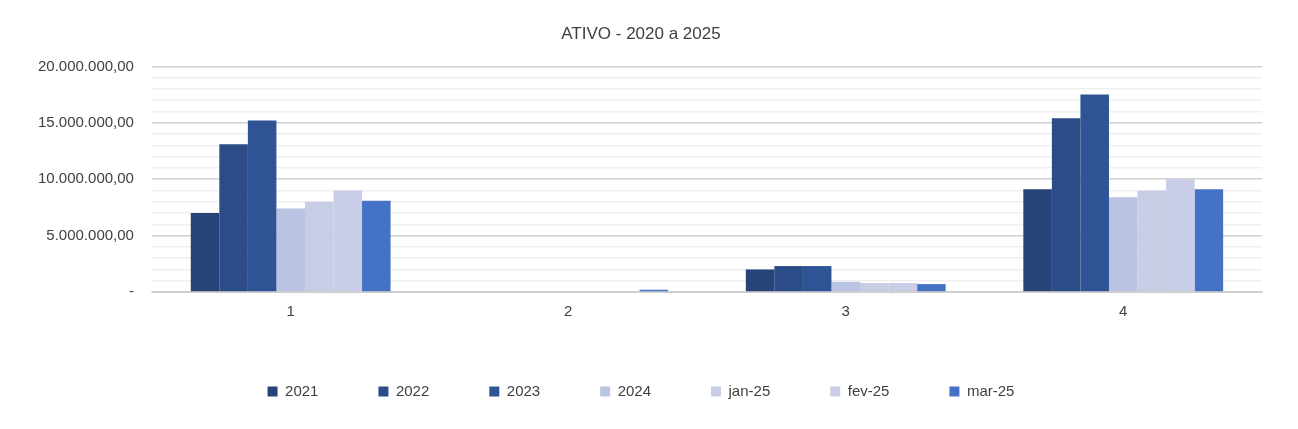 The width and height of the screenshot is (1298, 429). Describe the element at coordinates (85, 65) in the screenshot. I see `y-tick-label: 20.000.000,00` at that location.